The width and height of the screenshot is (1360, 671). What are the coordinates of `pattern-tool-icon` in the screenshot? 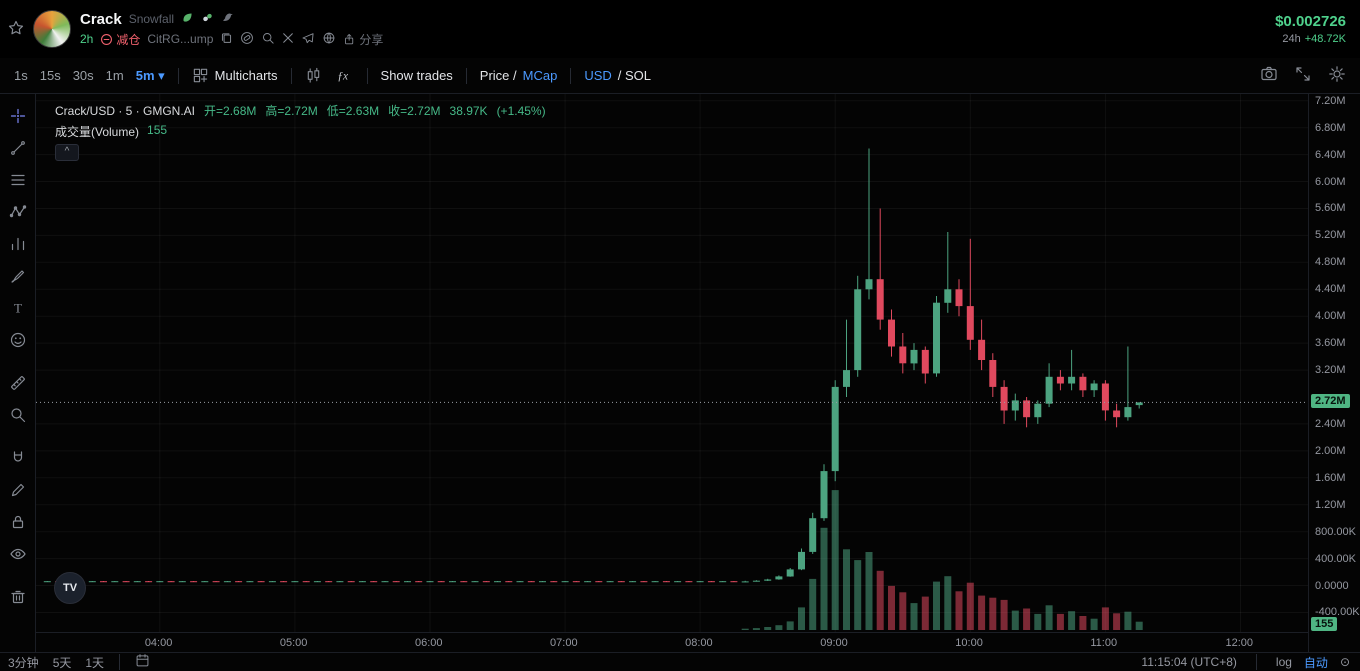 It's located at (18, 212).